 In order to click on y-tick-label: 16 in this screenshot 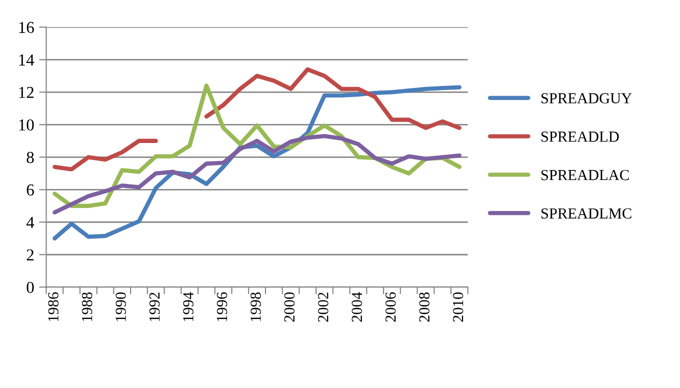, I will do `click(26, 28)`.